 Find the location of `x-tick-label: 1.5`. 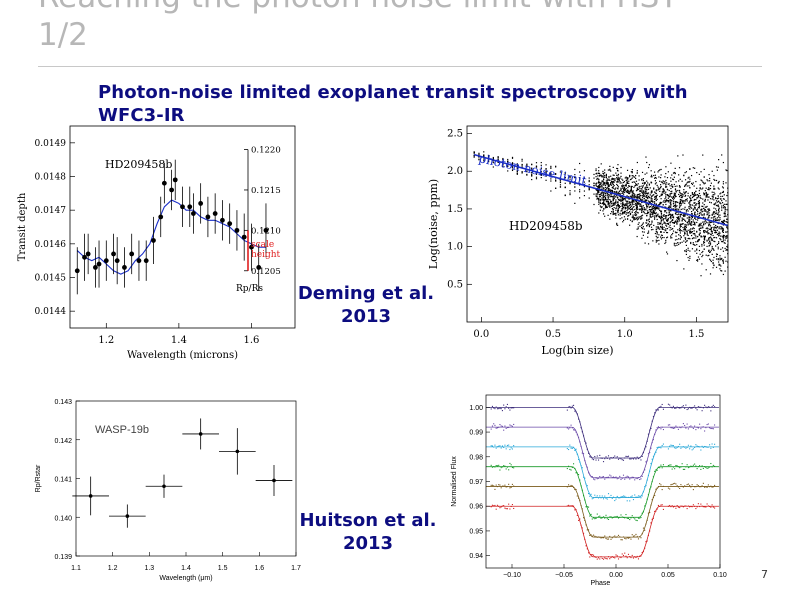

x-tick-label: 1.5 is located at coordinates (223, 568).